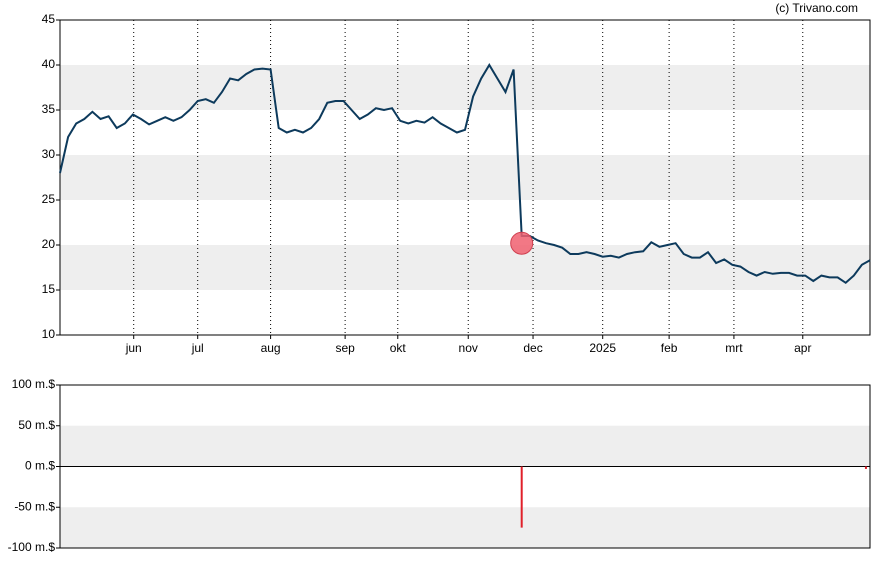  I want to click on y-tick-label: 0 m.$, so click(40, 466).